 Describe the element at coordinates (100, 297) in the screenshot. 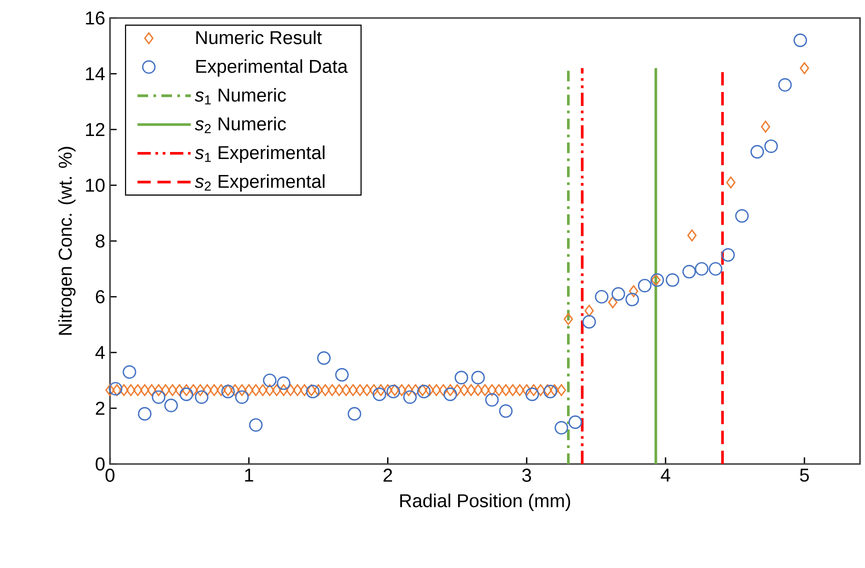

I see `y-tick-label: 6` at that location.